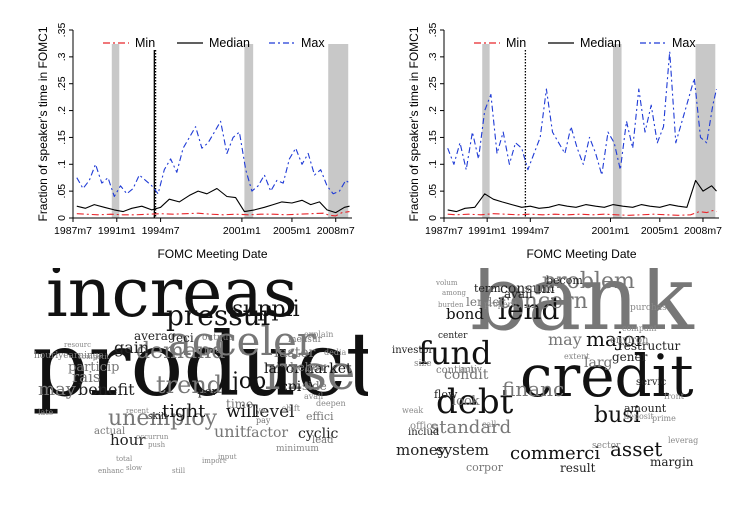 The image size is (756, 510). What do you see at coordinates (320, 416) in the screenshot?
I see `cloud-word: effici` at bounding box center [320, 416].